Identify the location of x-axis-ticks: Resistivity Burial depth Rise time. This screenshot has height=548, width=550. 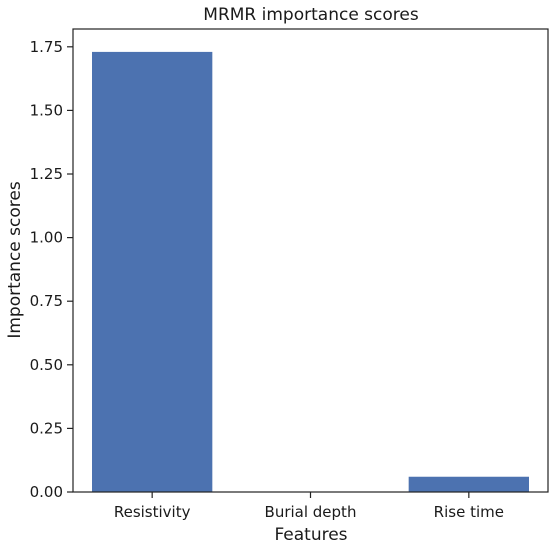
(309, 506).